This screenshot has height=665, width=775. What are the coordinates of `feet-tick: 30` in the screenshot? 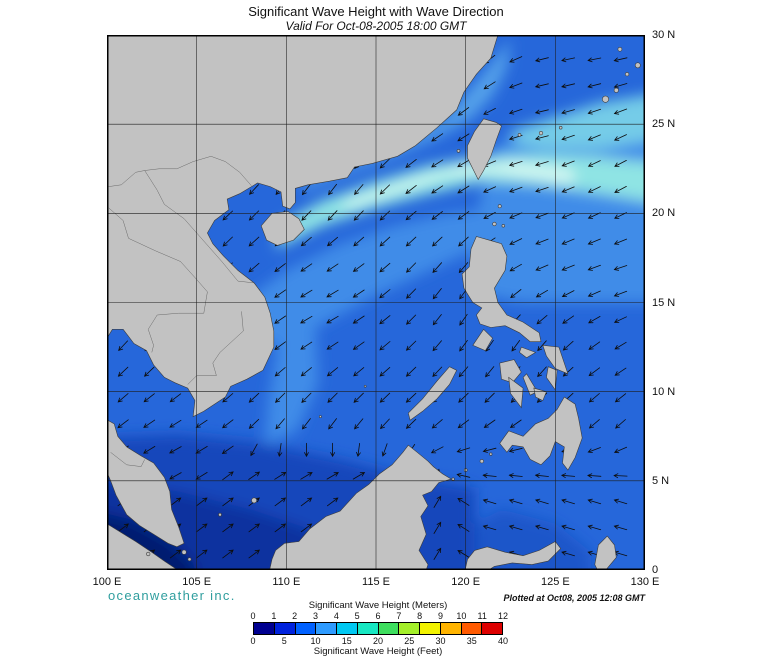 It's located at (440, 641).